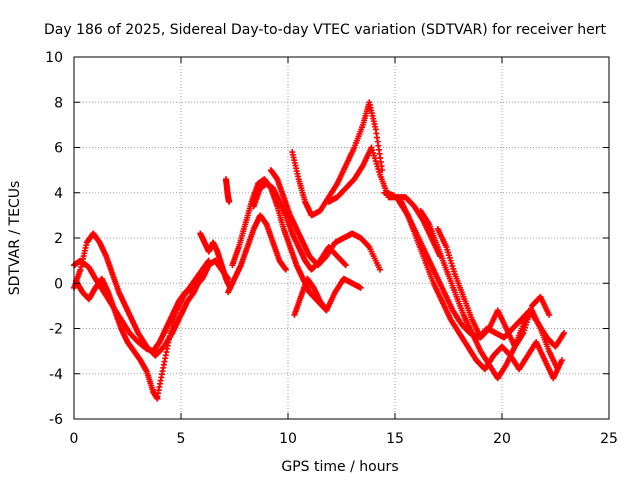 The image size is (640, 485). What do you see at coordinates (181, 439) in the screenshot?
I see `x-tick-label: 5` at bounding box center [181, 439].